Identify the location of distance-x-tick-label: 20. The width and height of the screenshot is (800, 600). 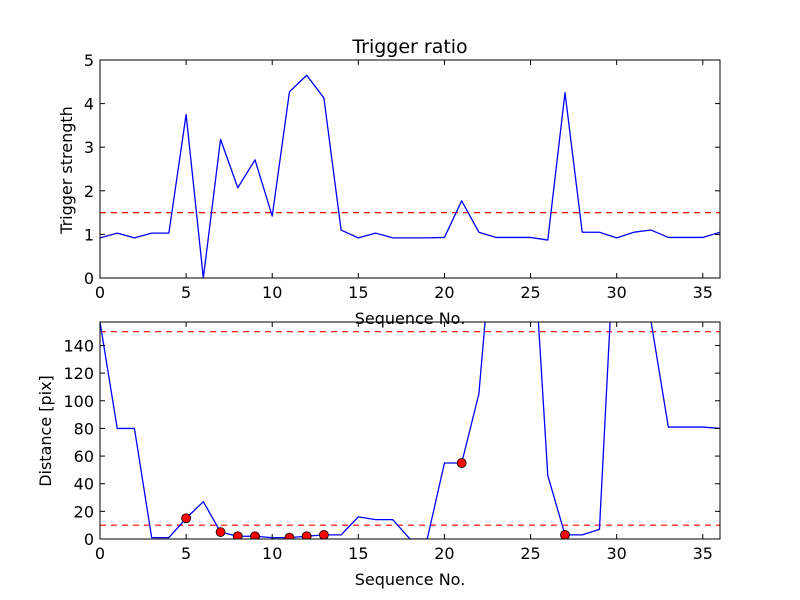
(444, 553).